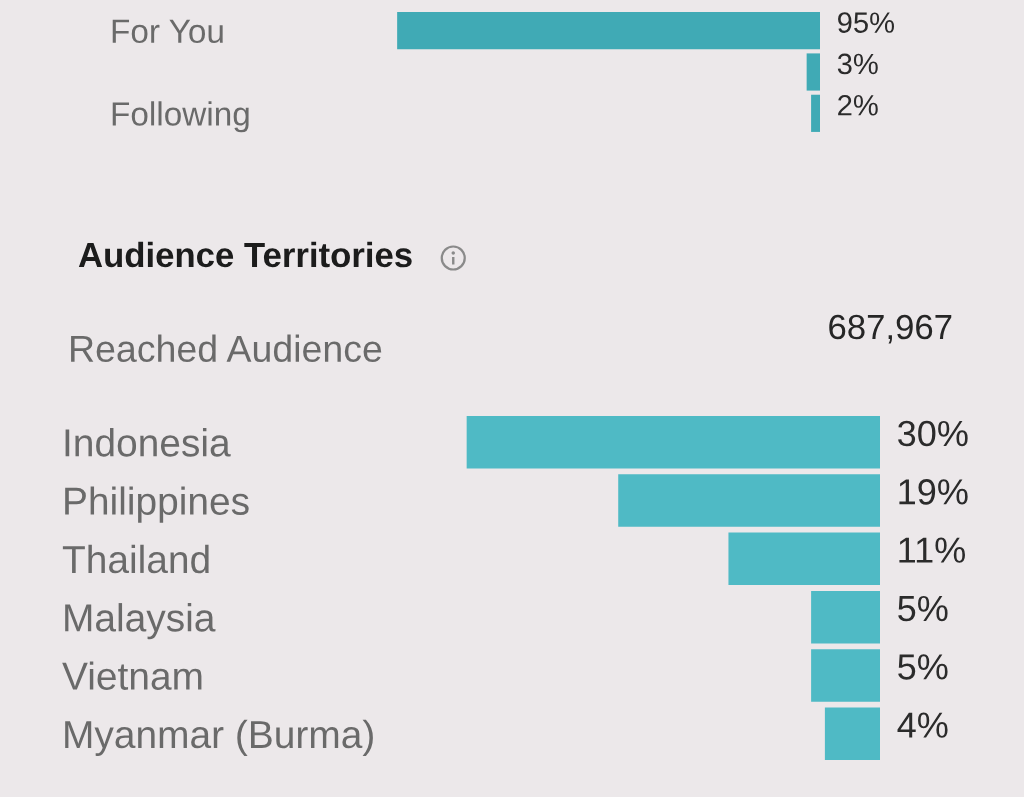 The width and height of the screenshot is (1024, 797). Describe the element at coordinates (932, 550) in the screenshot. I see `data-label: 11%` at that location.